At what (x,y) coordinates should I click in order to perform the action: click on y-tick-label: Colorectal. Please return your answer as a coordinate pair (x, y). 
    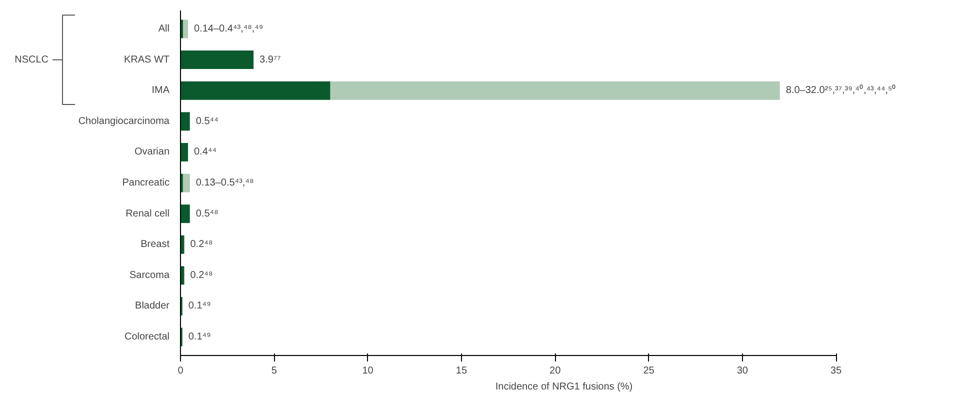
    Looking at the image, I should click on (147, 337).